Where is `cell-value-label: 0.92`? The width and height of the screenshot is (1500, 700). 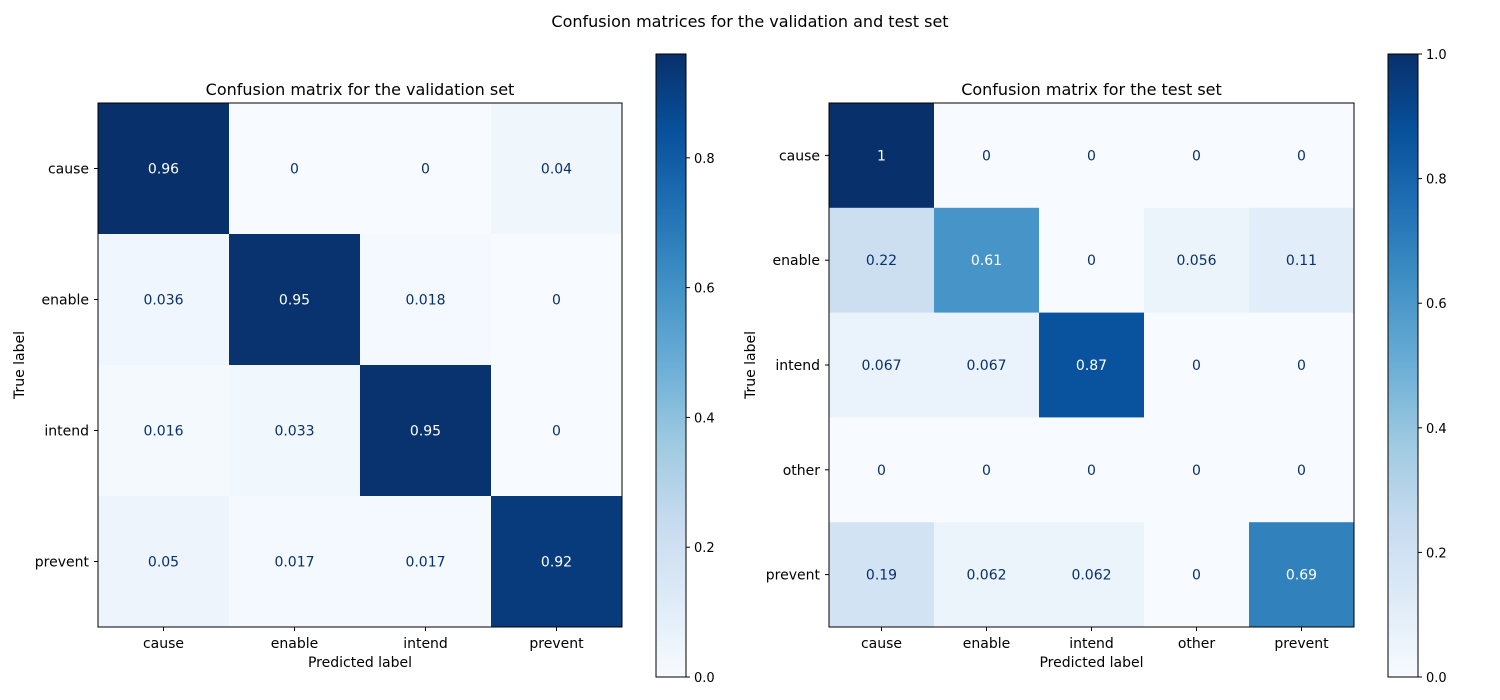
cell-value-label: 0.92 is located at coordinates (556, 563).